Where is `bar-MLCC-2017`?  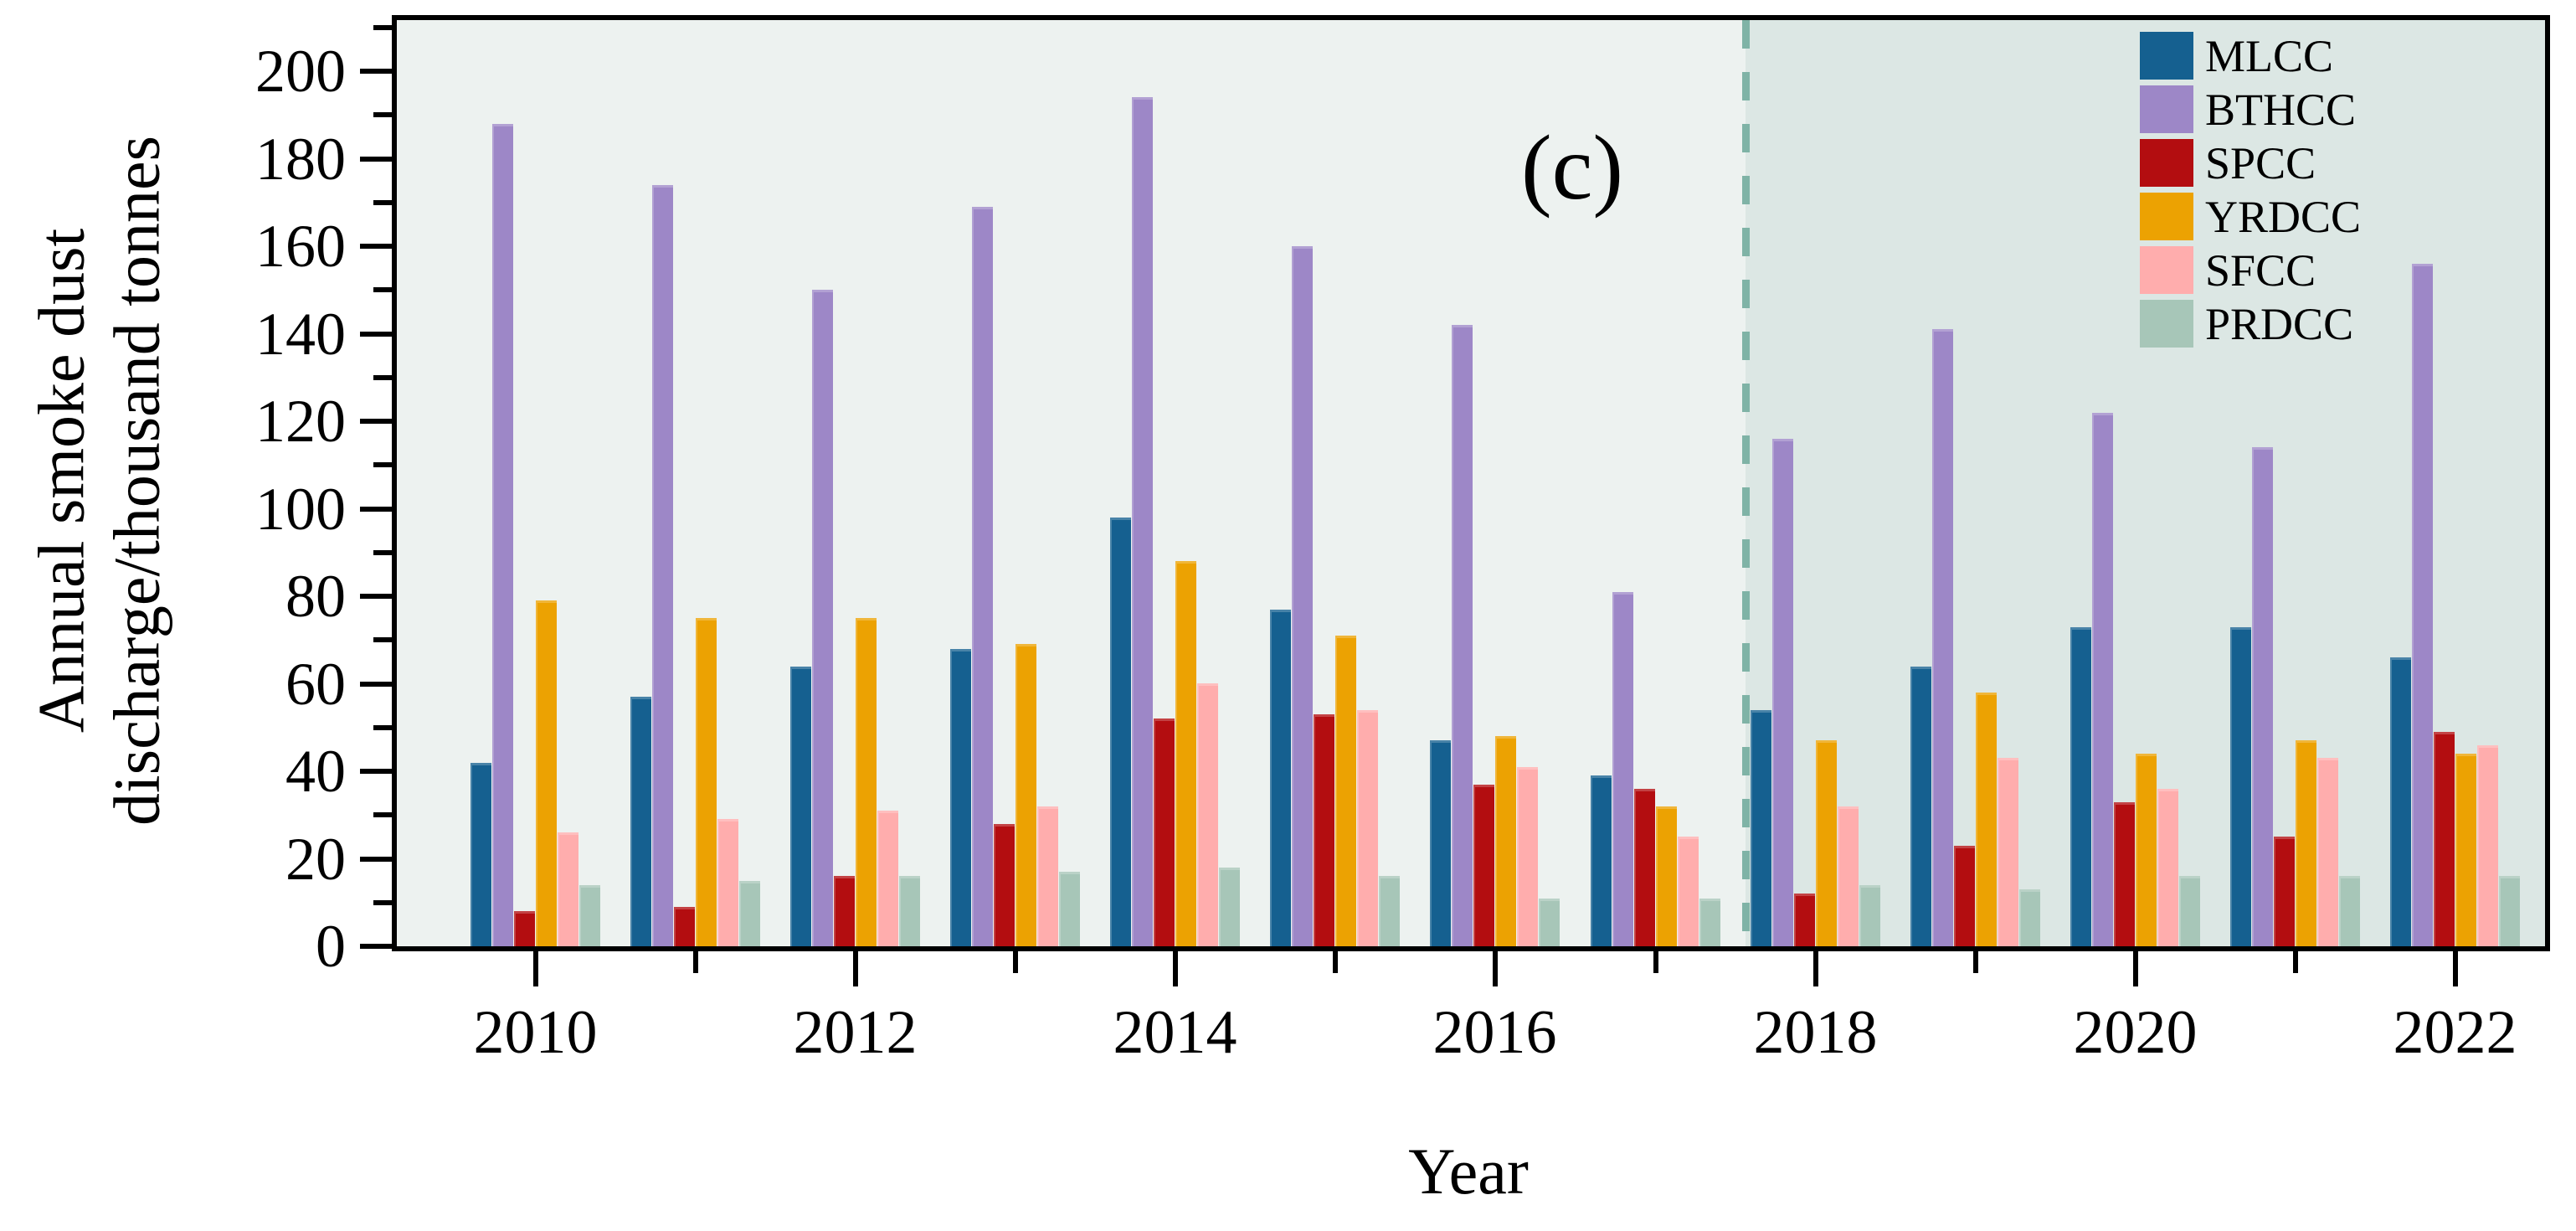
bar-MLCC-2017 is located at coordinates (1601, 860).